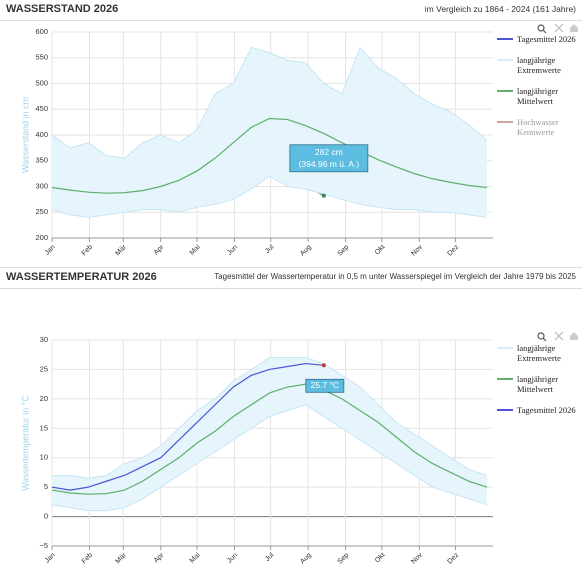 This screenshot has width=582, height=576. What do you see at coordinates (41, 82) in the screenshot?
I see `y-tick-label: 500` at bounding box center [41, 82].